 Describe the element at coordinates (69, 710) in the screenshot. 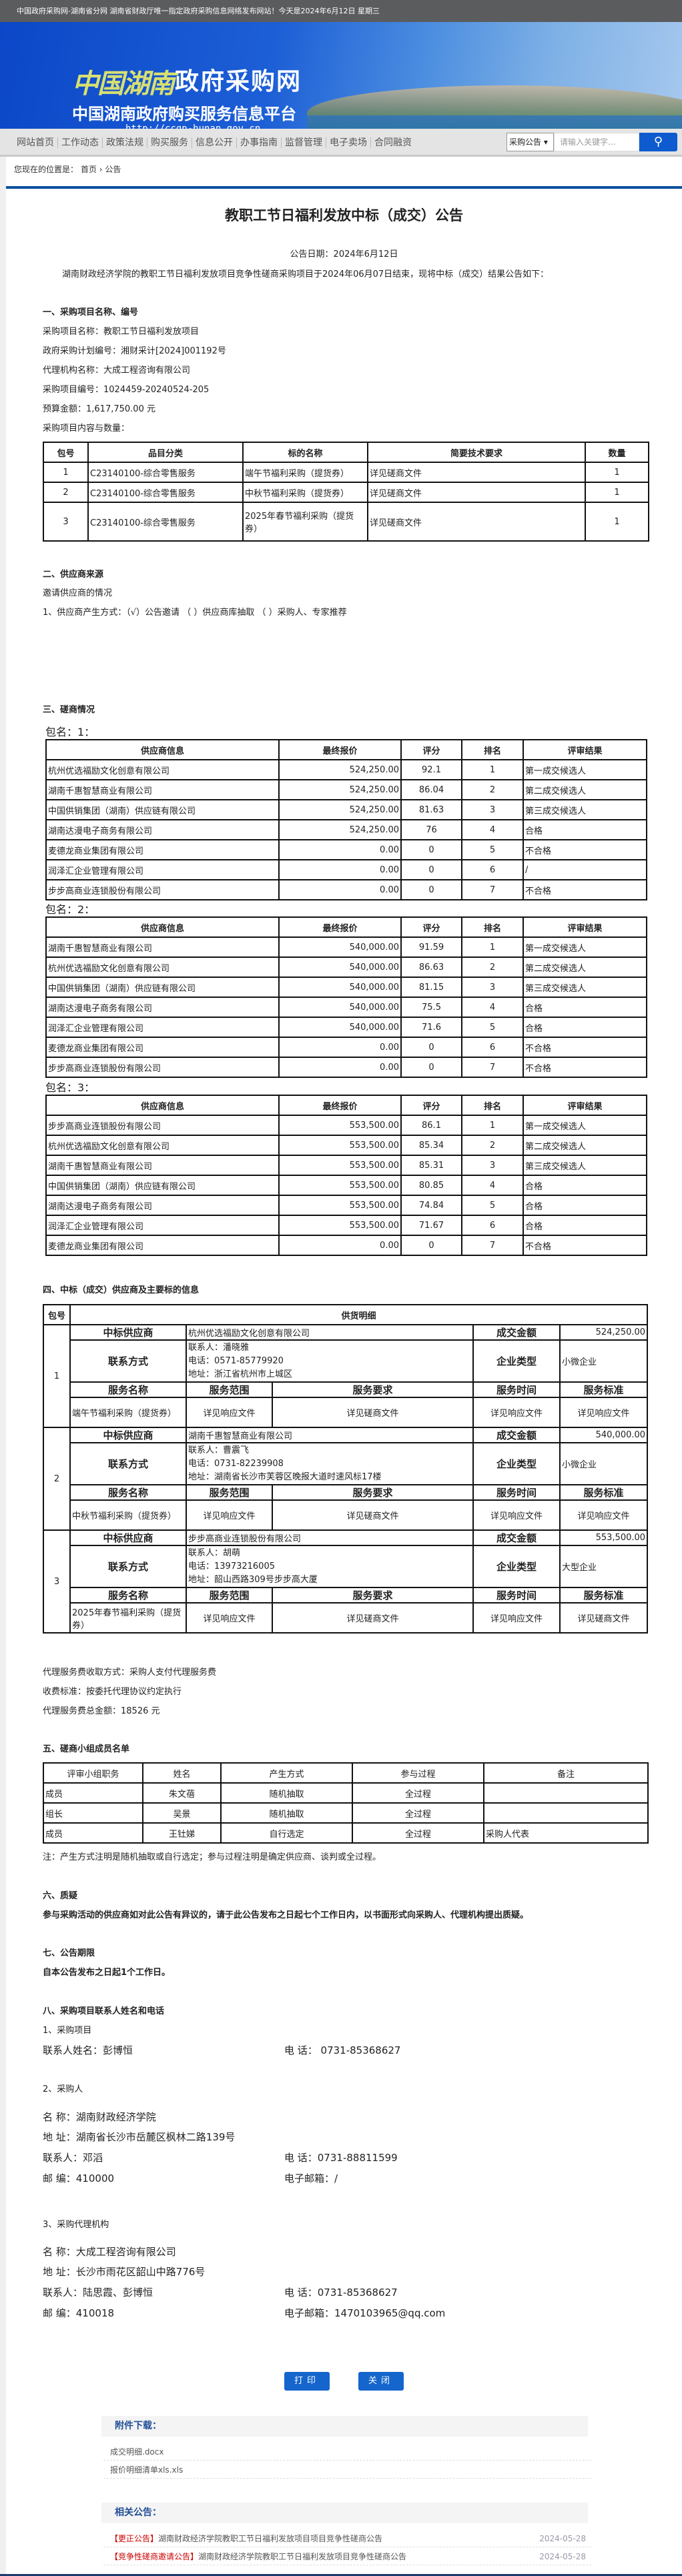

I see `section-heading: 三、磋商情况` at that location.